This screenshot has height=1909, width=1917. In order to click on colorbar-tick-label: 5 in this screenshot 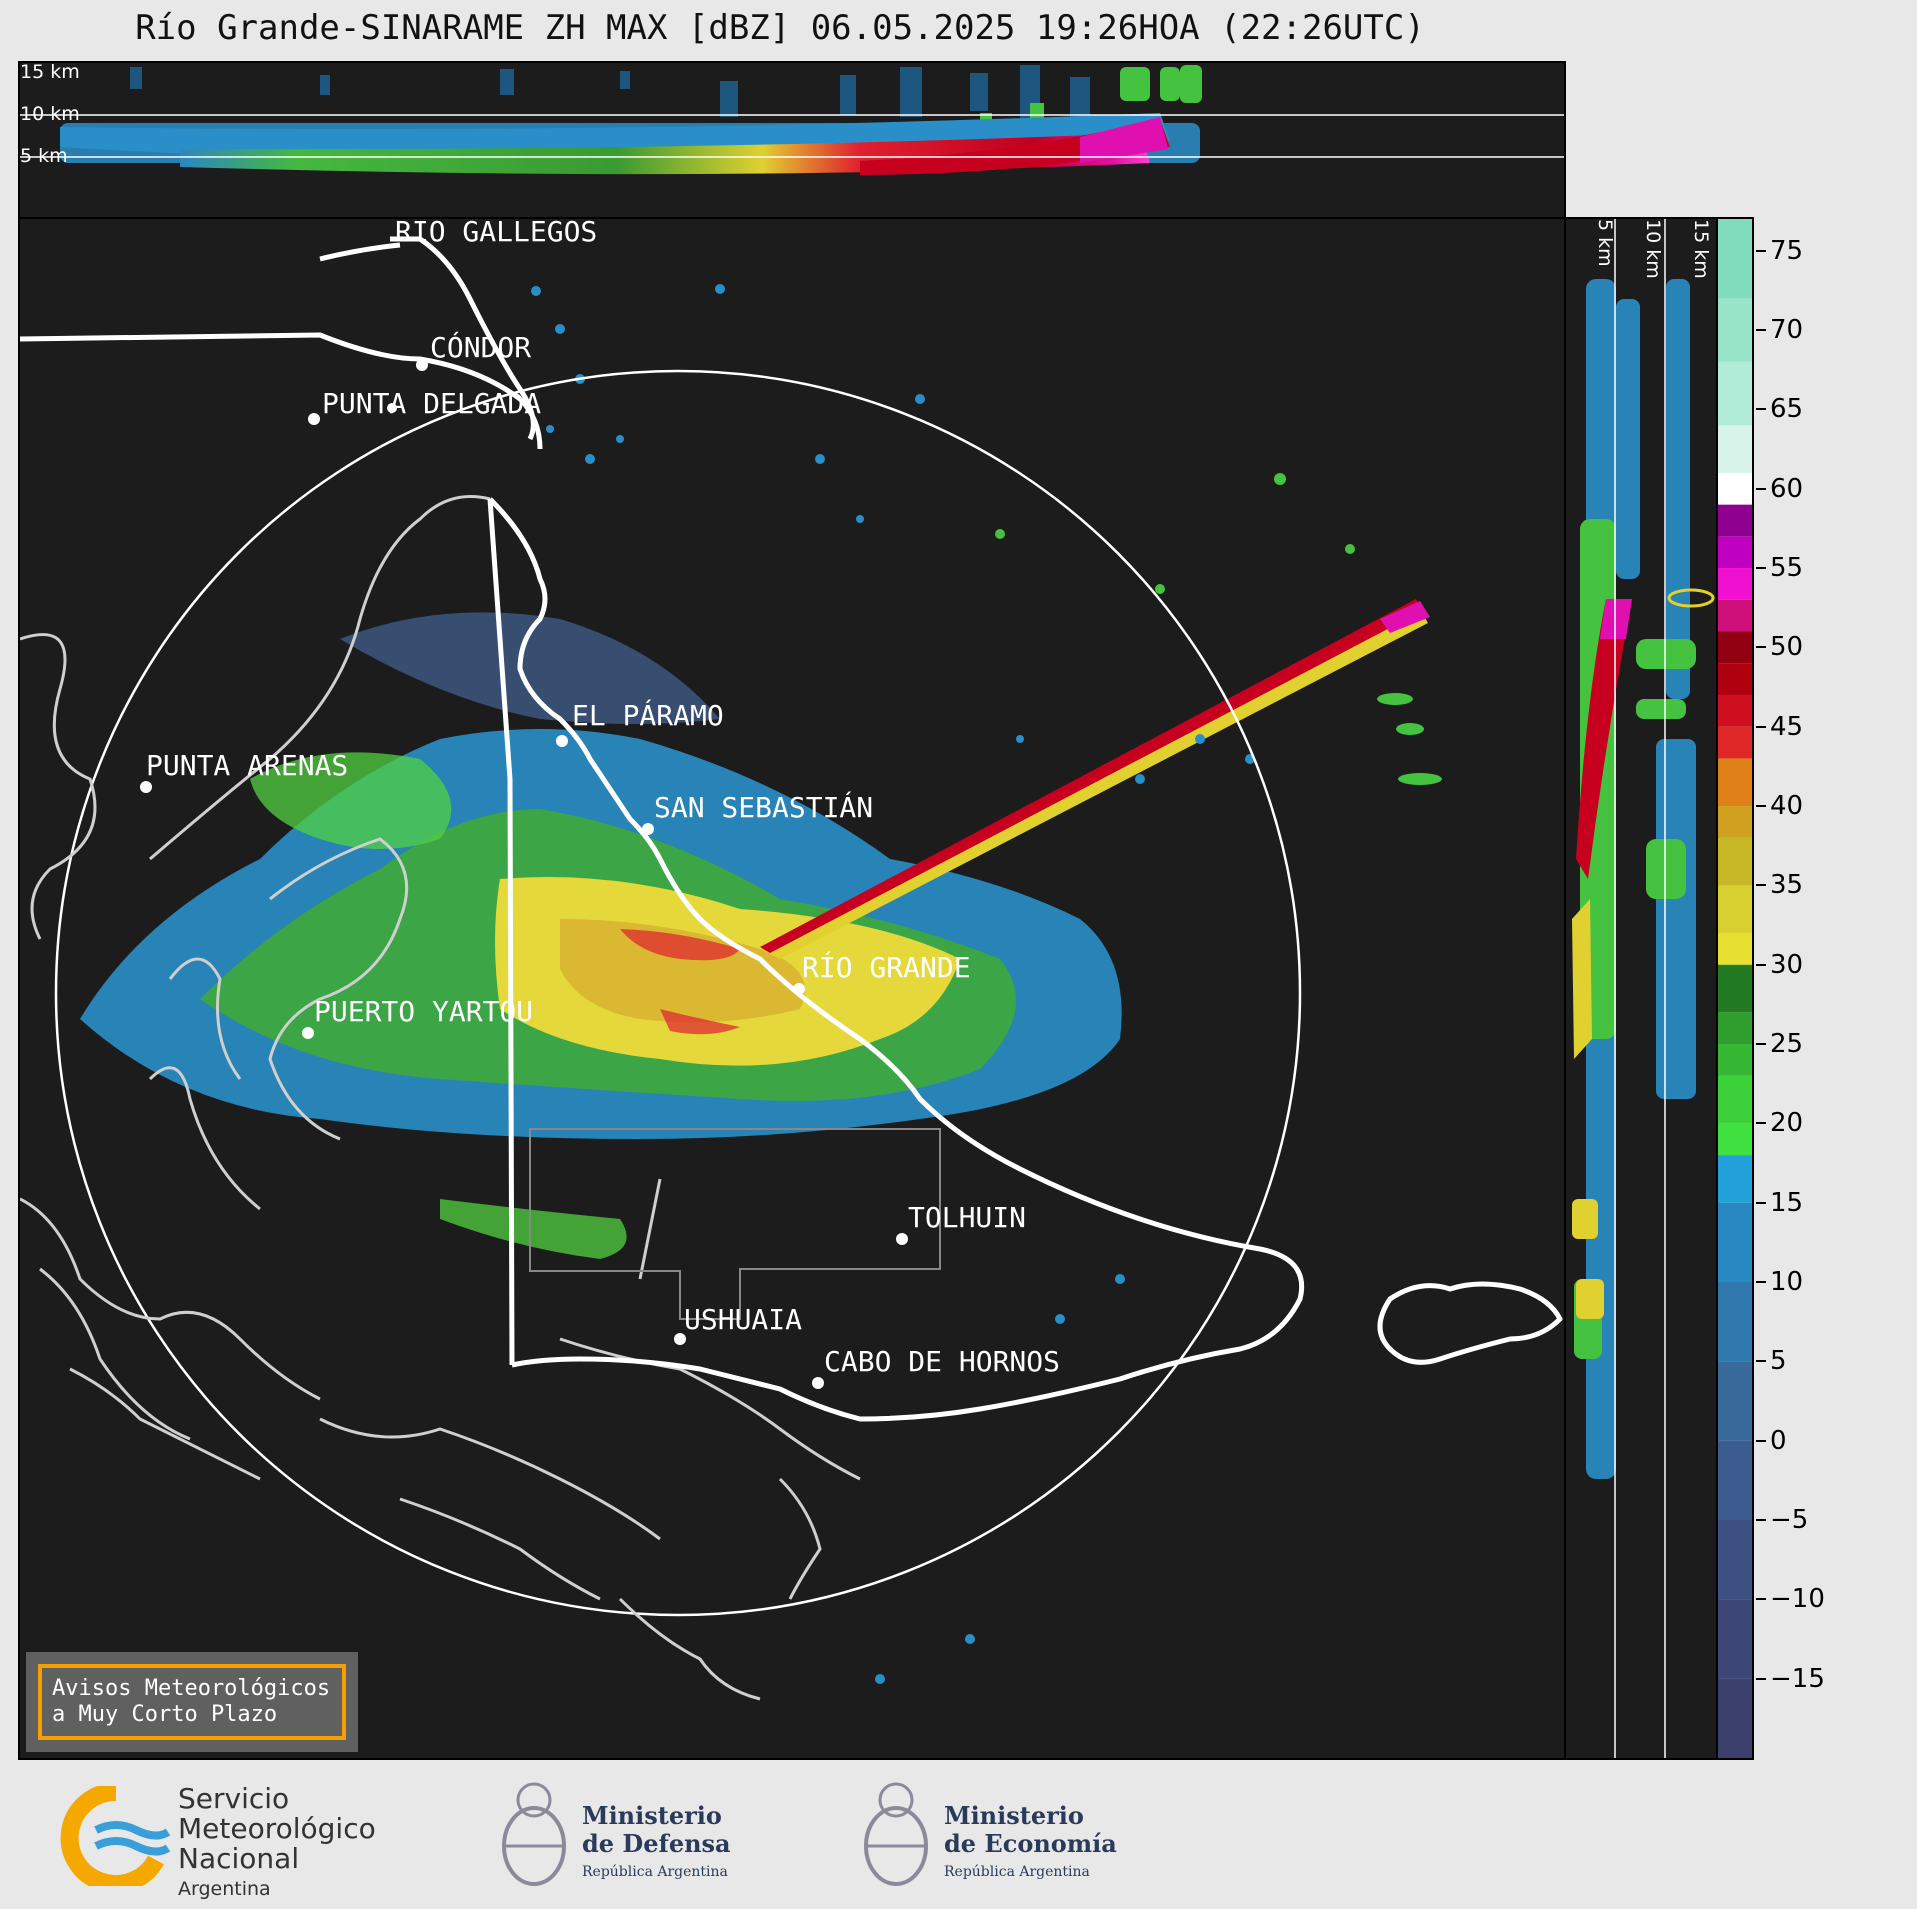, I will do `click(1778, 1361)`.